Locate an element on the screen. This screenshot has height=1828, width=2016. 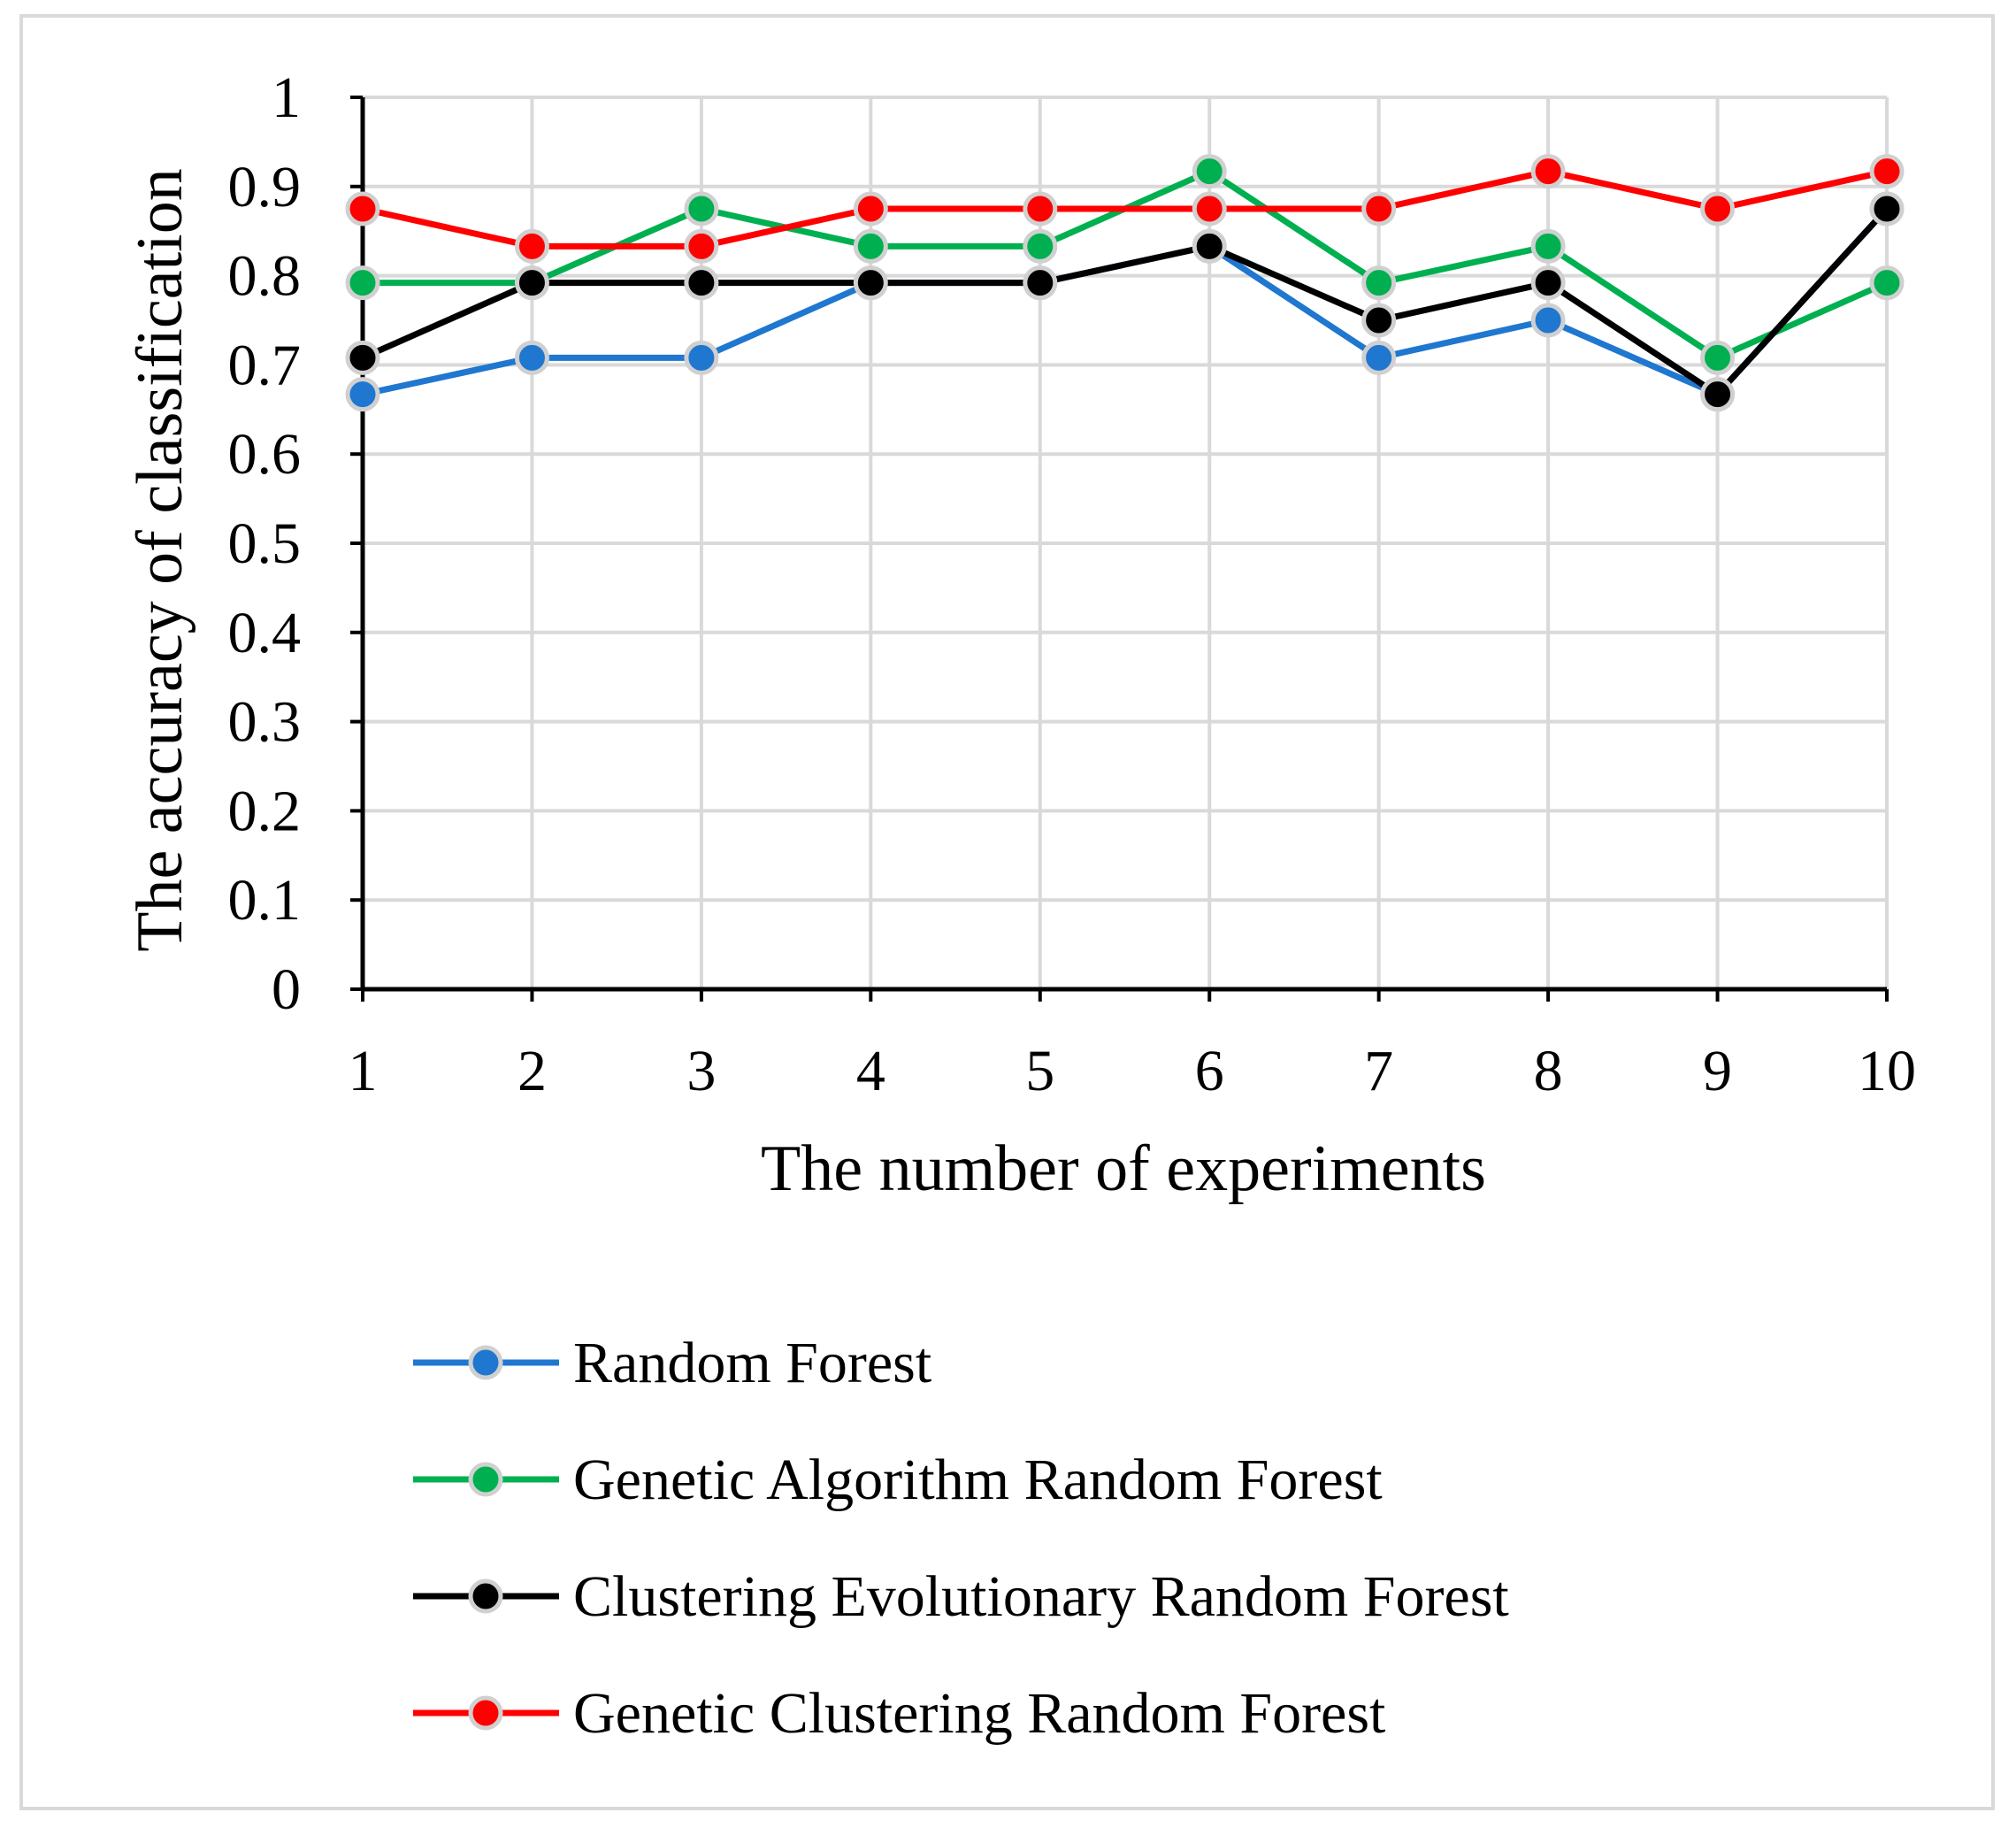
x-tick-label: 6 is located at coordinates (1210, 1071).